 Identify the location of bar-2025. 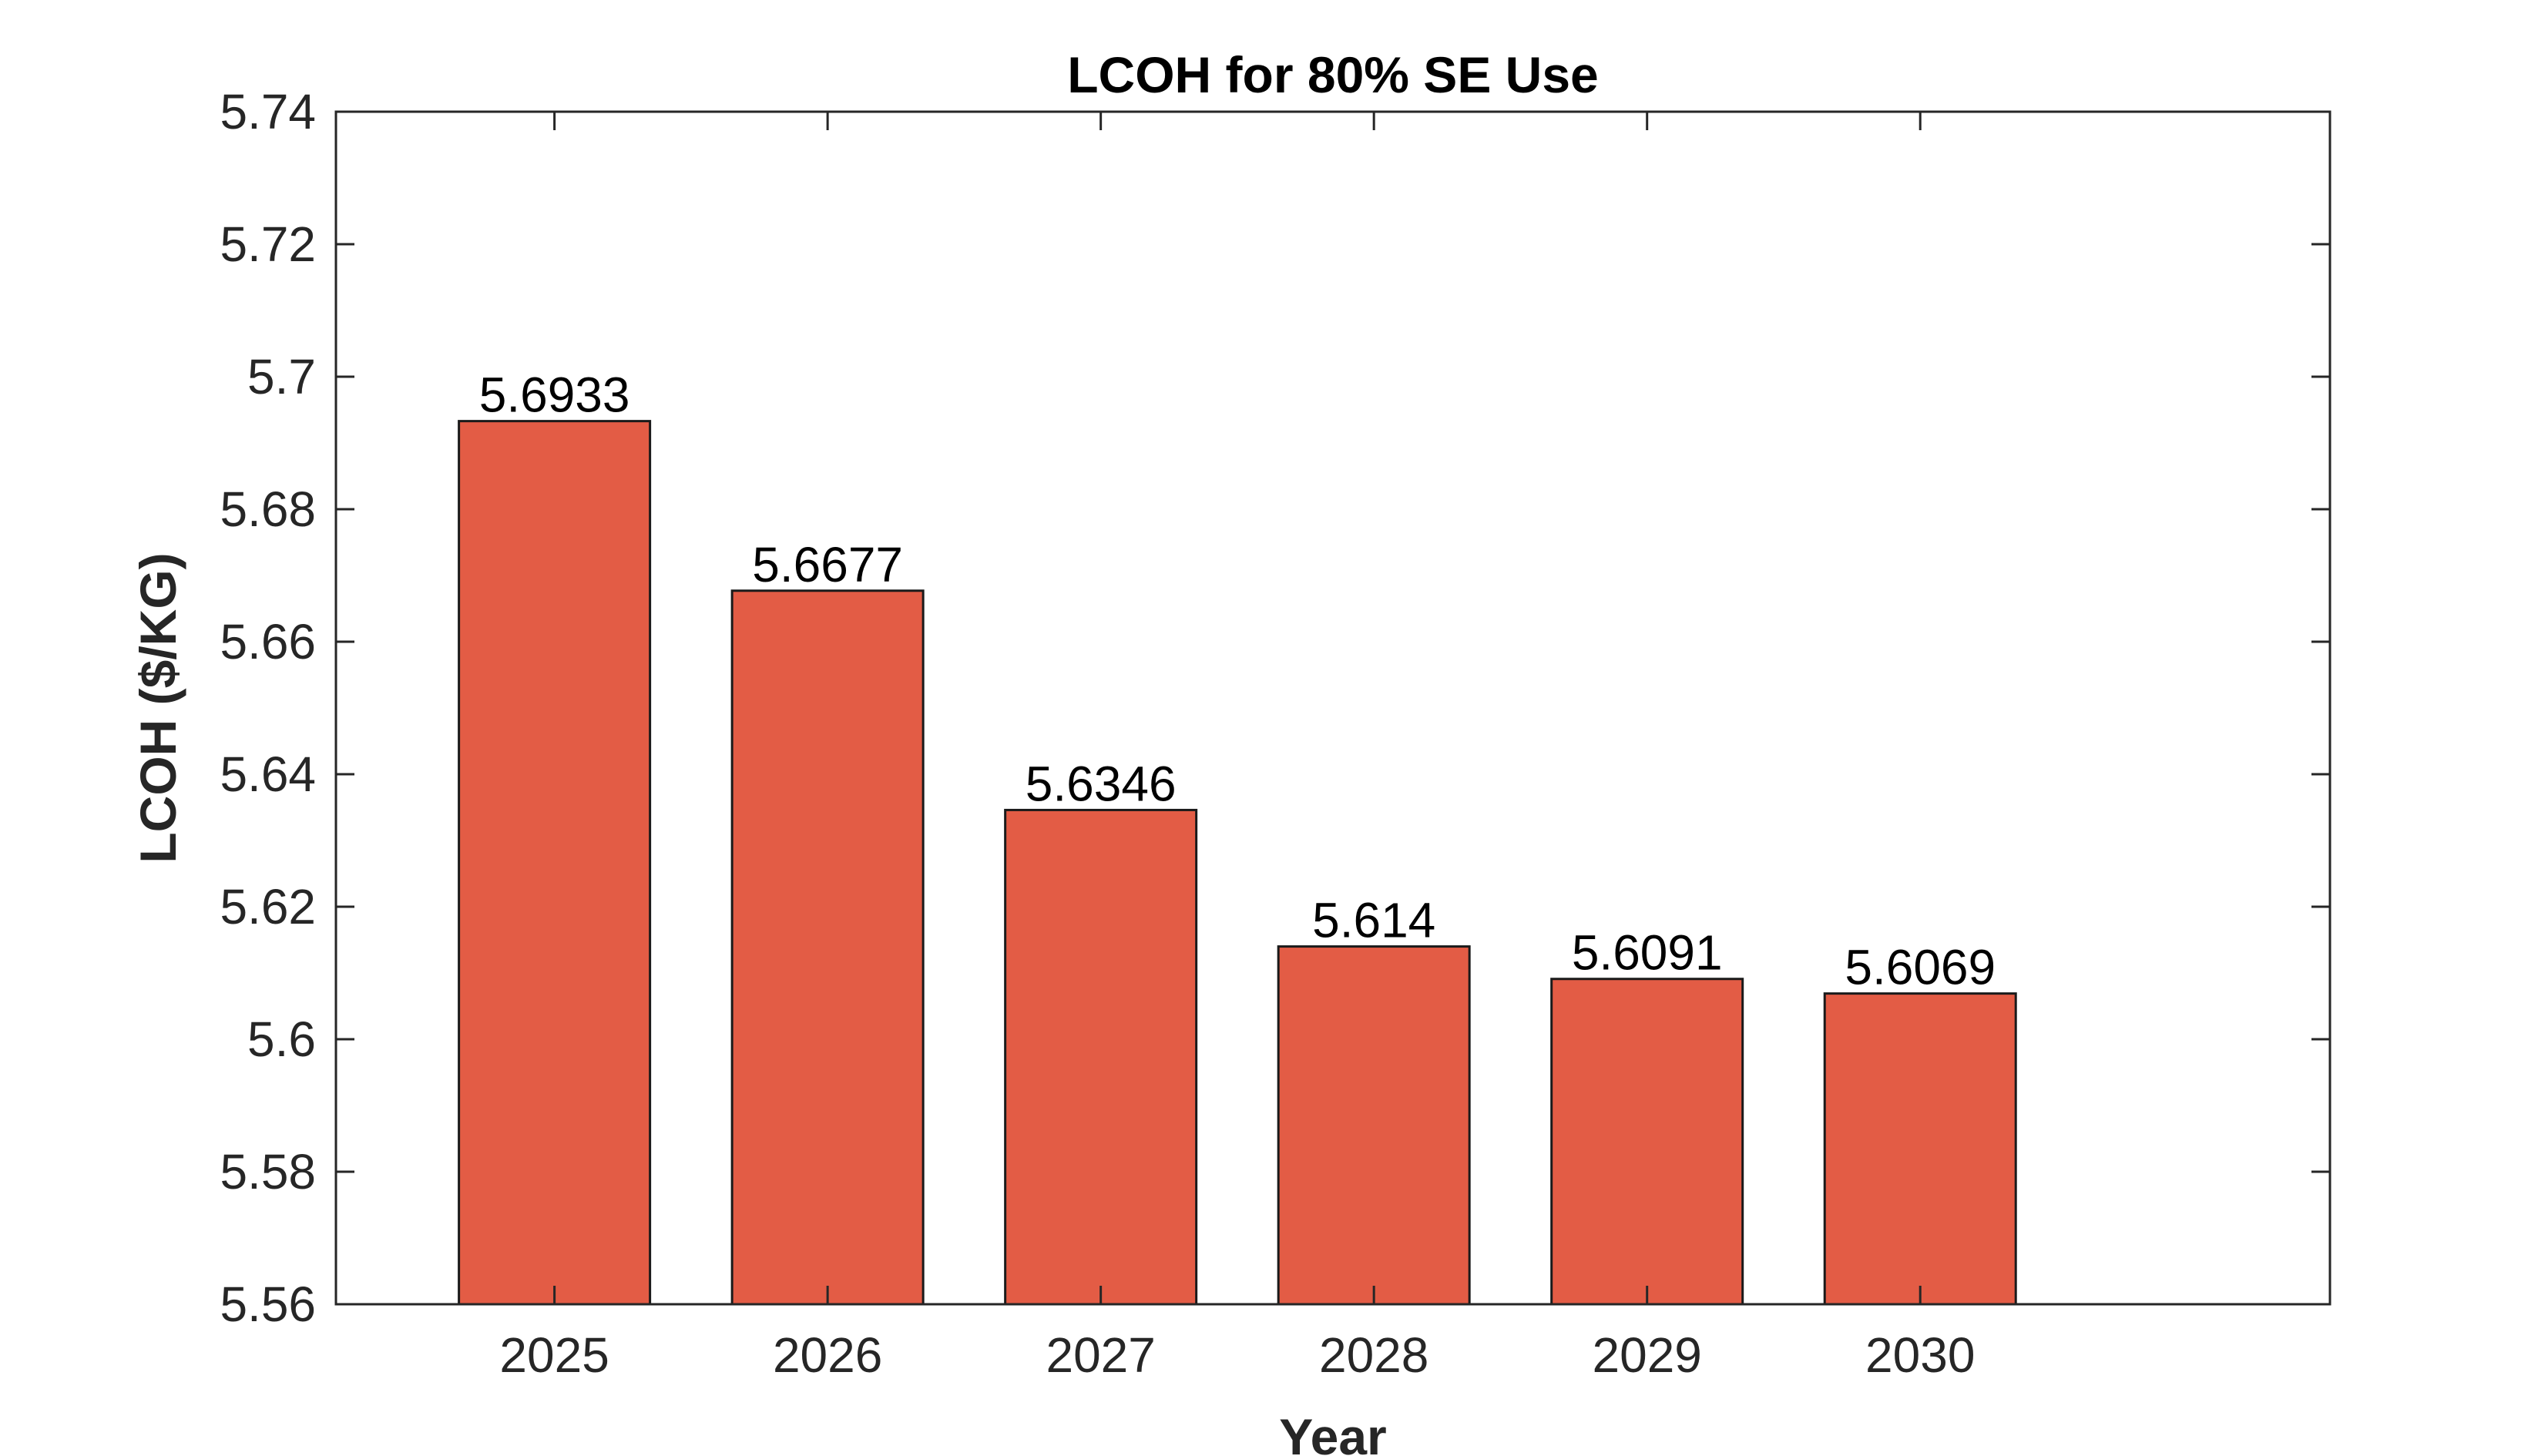
(555, 863).